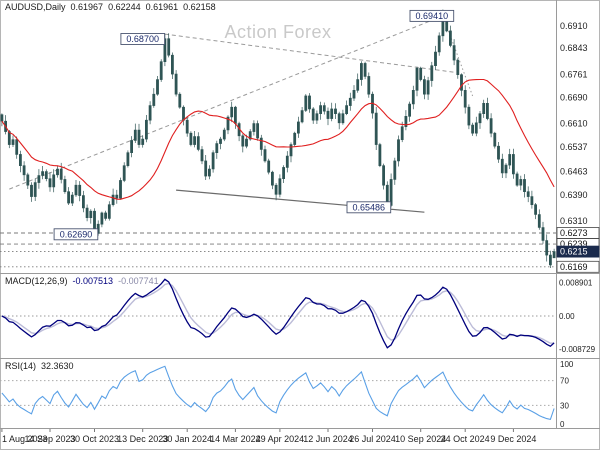 This screenshot has width=600, height=450. Describe the element at coordinates (576, 282) in the screenshot. I see `macd-axis-label: 0.008901` at that location.